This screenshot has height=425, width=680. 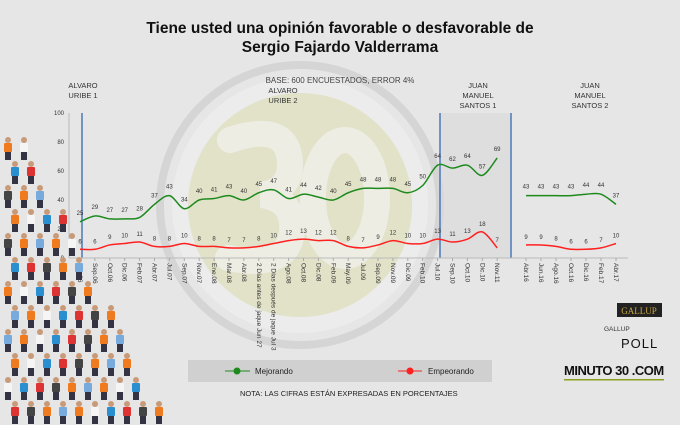 I want to click on x-tick-label: Abr.16, so click(x=525, y=272).